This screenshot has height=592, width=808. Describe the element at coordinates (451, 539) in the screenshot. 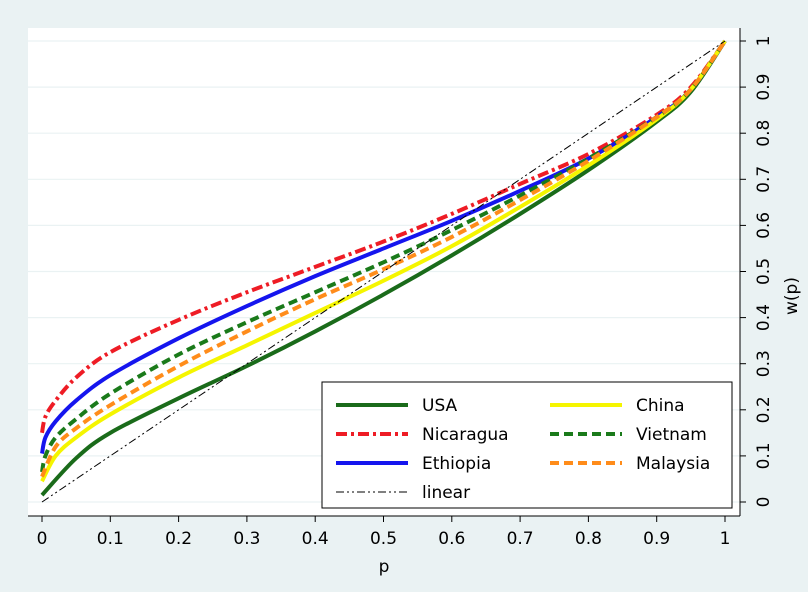

I see `x-tick-label: 0.6` at that location.